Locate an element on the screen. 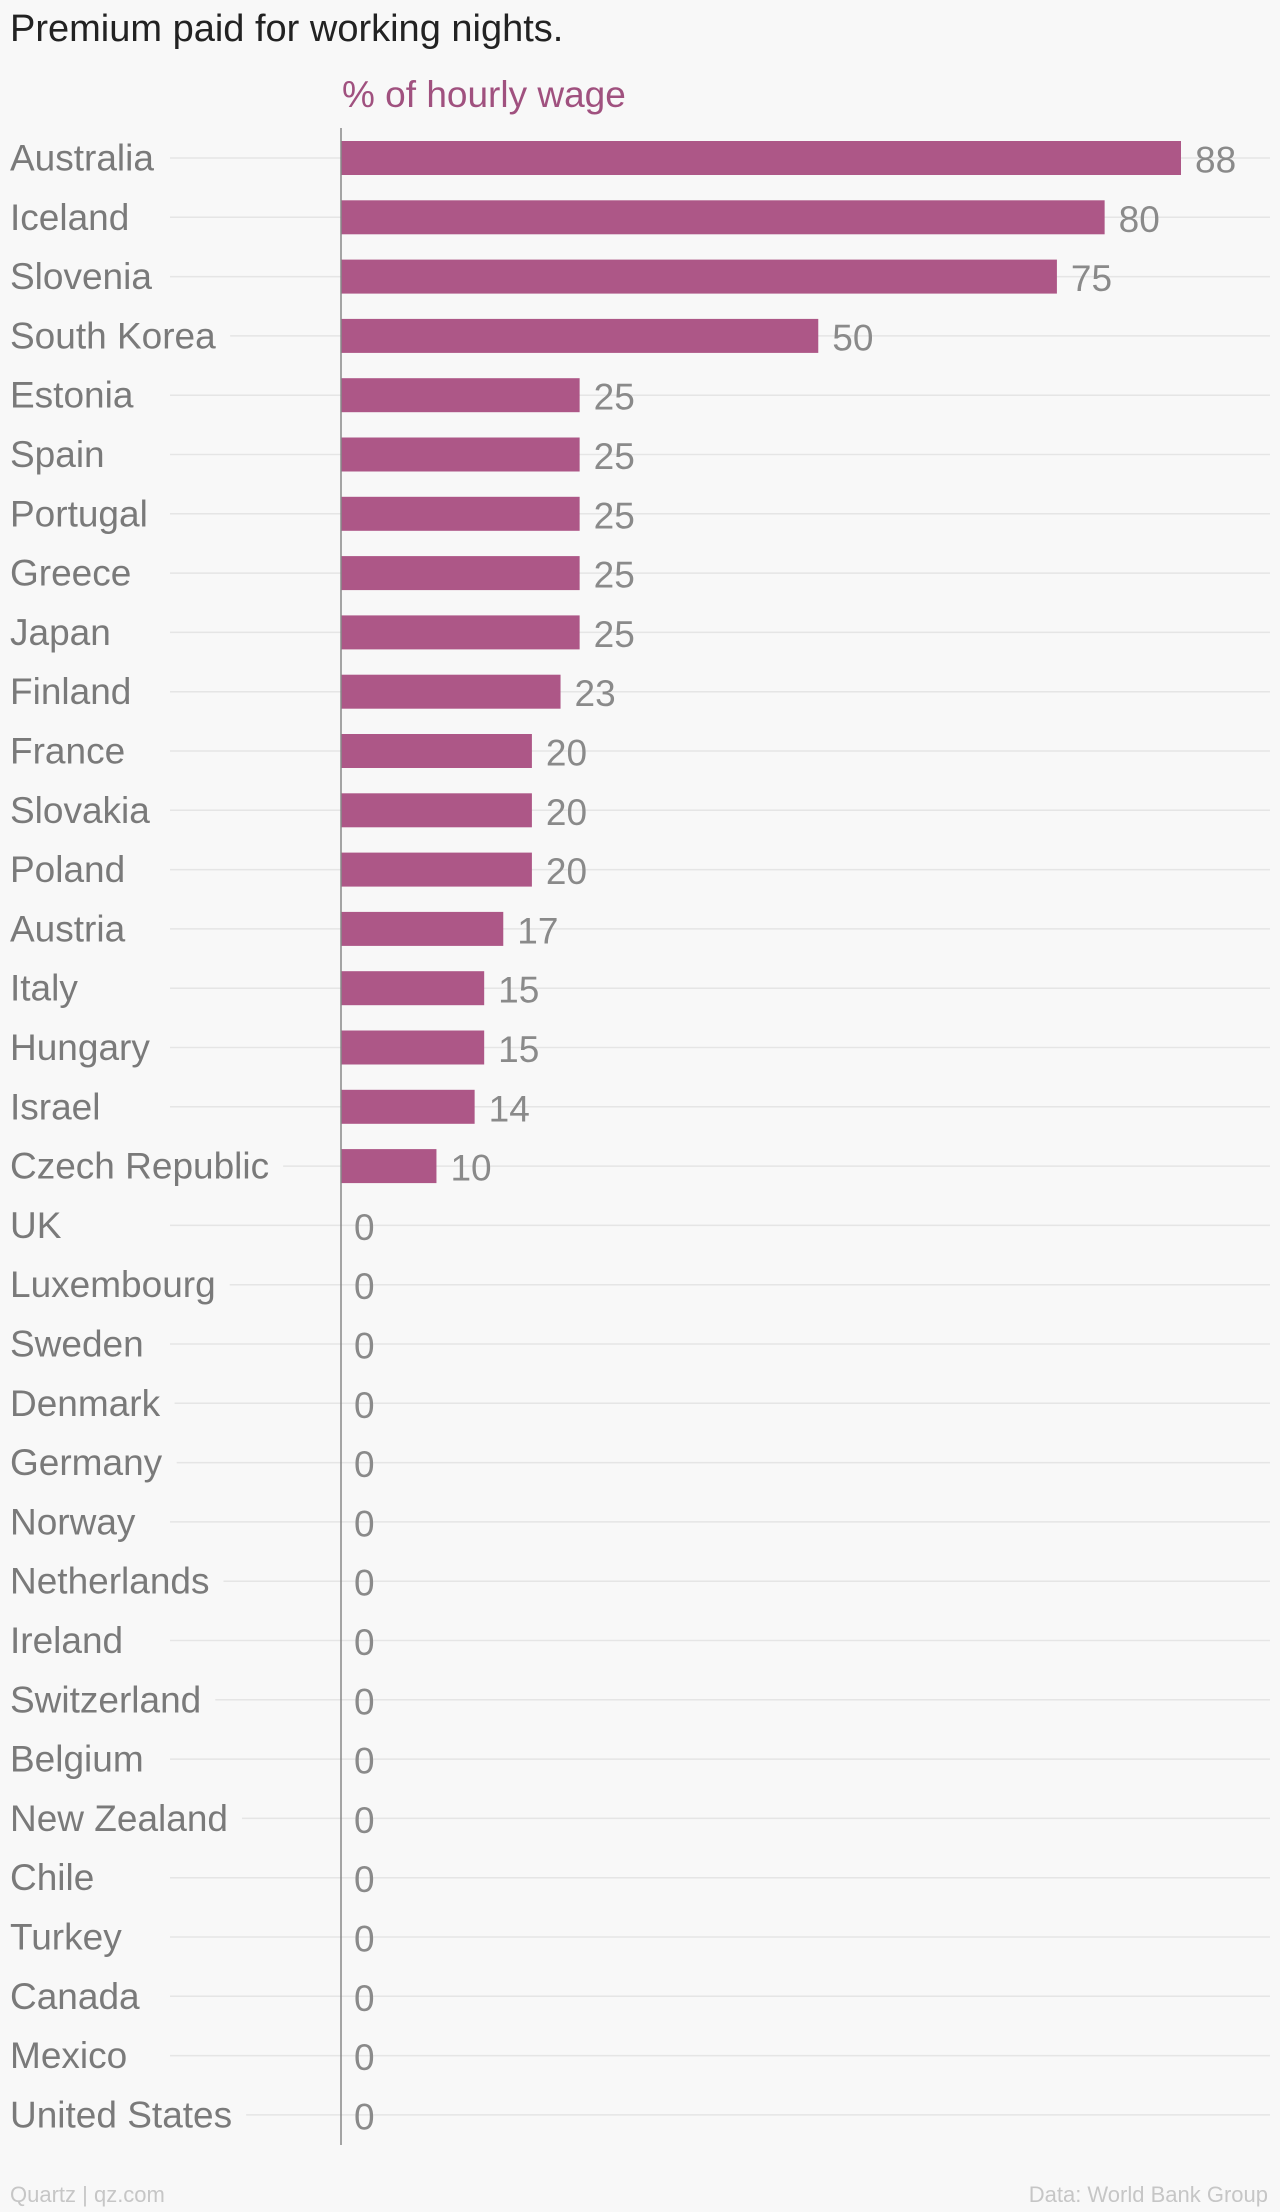 Image resolution: width=1280 pixels, height=2212 pixels. category-label: Germany is located at coordinates (86, 1462).